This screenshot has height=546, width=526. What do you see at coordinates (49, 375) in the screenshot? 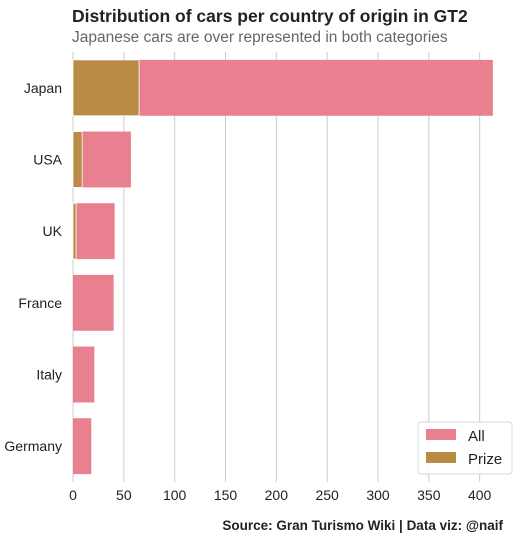
I see `category-label-italy: Italy` at bounding box center [49, 375].